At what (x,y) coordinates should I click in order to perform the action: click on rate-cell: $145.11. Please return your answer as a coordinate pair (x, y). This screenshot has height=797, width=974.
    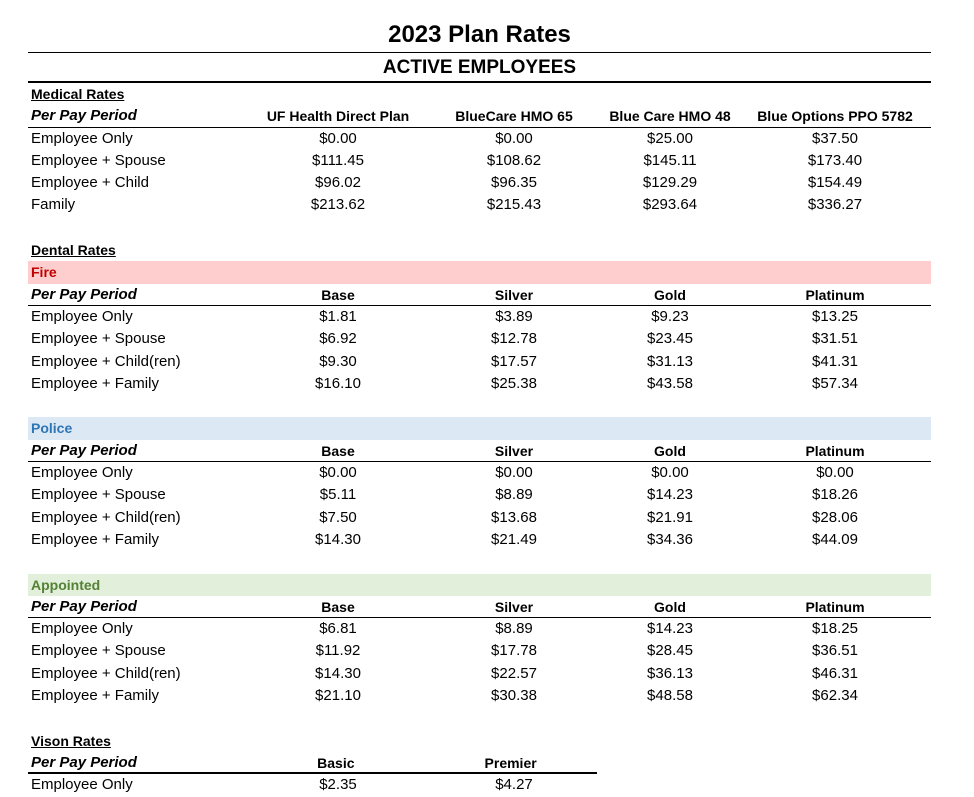
    Looking at the image, I should click on (670, 160).